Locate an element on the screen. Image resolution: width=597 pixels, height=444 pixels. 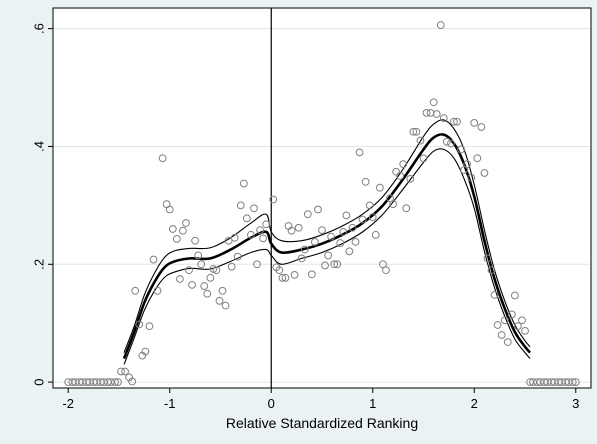
y-tick-label: .6 is located at coordinates (38, 28).